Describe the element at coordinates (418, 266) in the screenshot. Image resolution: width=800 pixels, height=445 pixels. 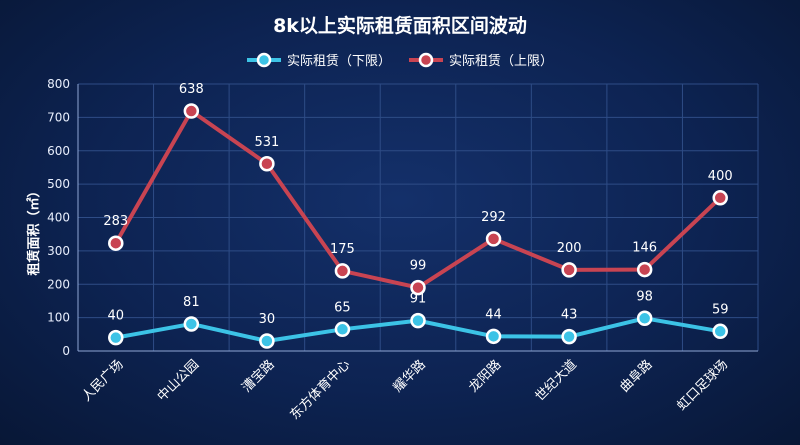
I see `data-label: 99` at that location.